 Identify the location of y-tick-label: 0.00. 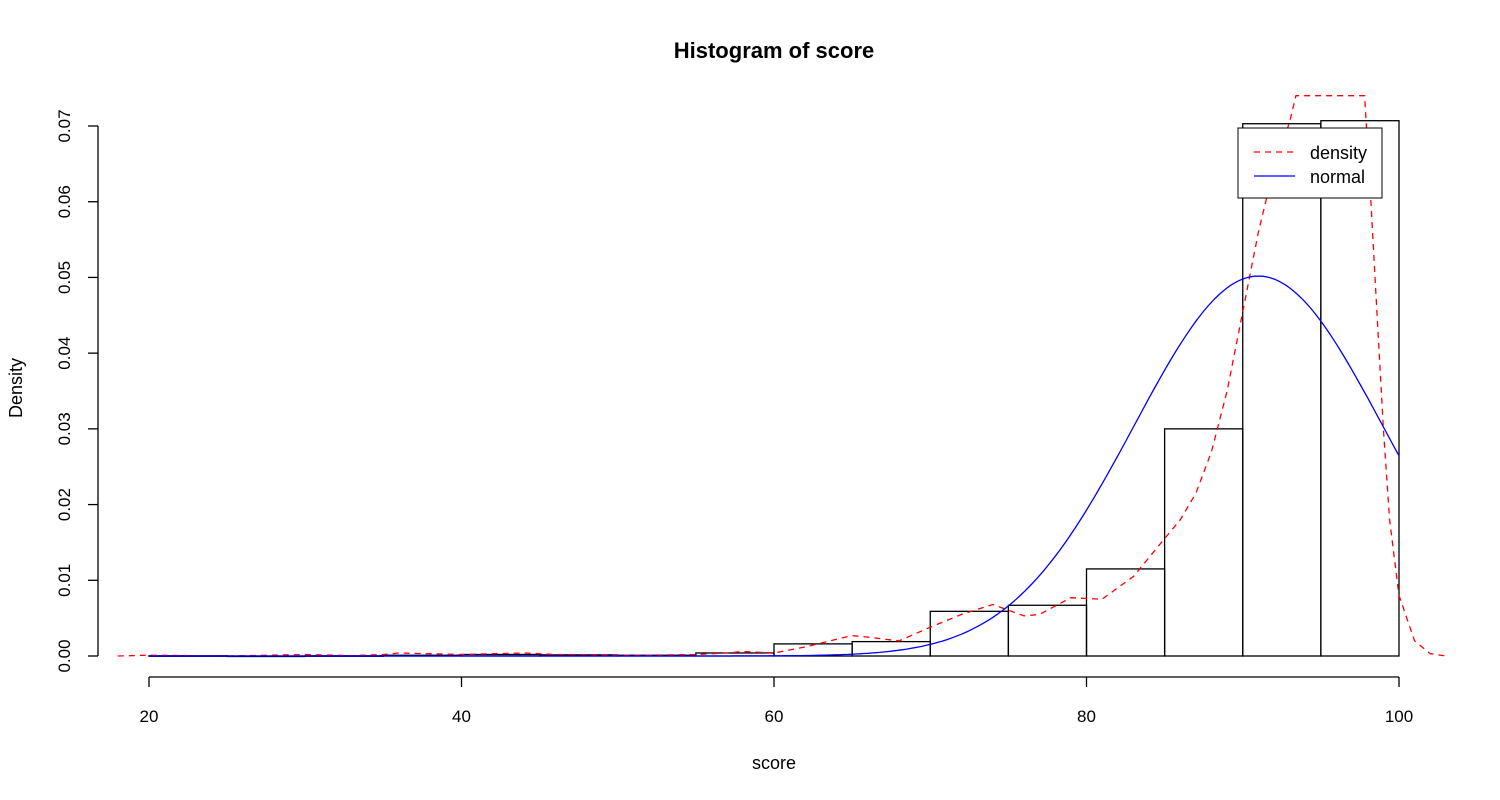
(64, 655).